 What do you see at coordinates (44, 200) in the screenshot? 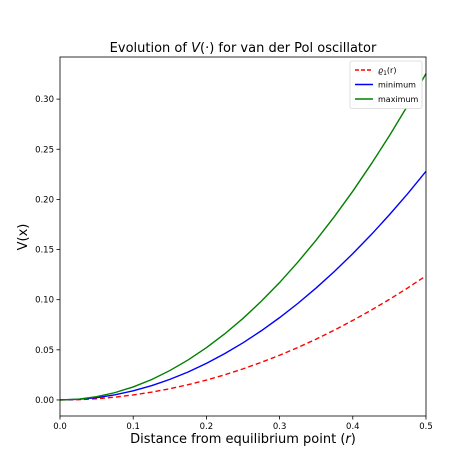
I see `y-tick-label: 0.20` at bounding box center [44, 200].